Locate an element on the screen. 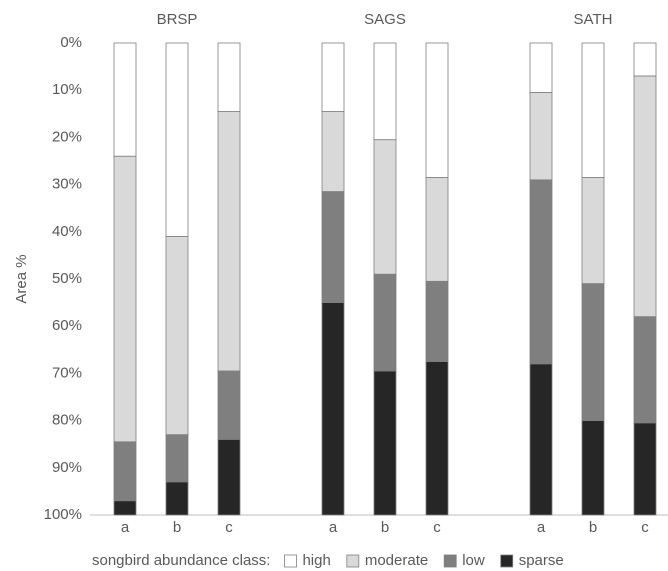 This screenshot has width=668, height=571. y-tick-label: 60% is located at coordinates (67, 325).